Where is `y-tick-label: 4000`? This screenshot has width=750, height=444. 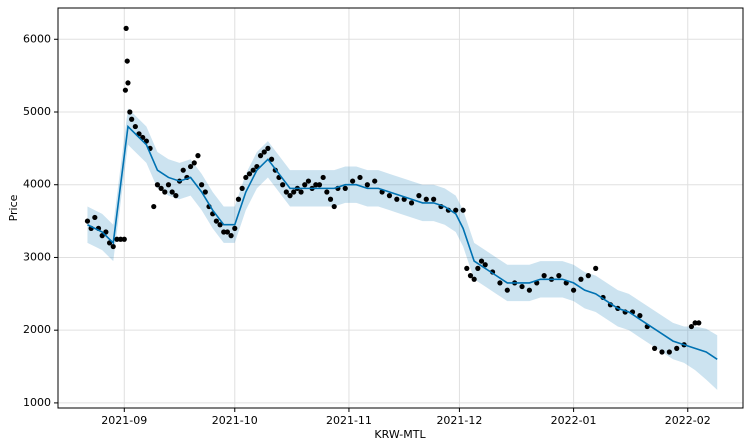
y-tick-label: 4000 is located at coordinates (37, 184).